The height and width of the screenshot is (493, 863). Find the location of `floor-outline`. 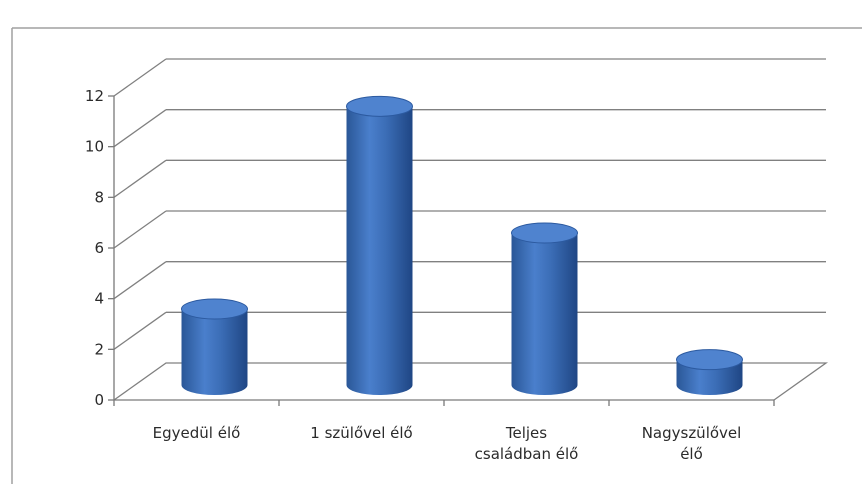

floor-outline is located at coordinates (471, 381).